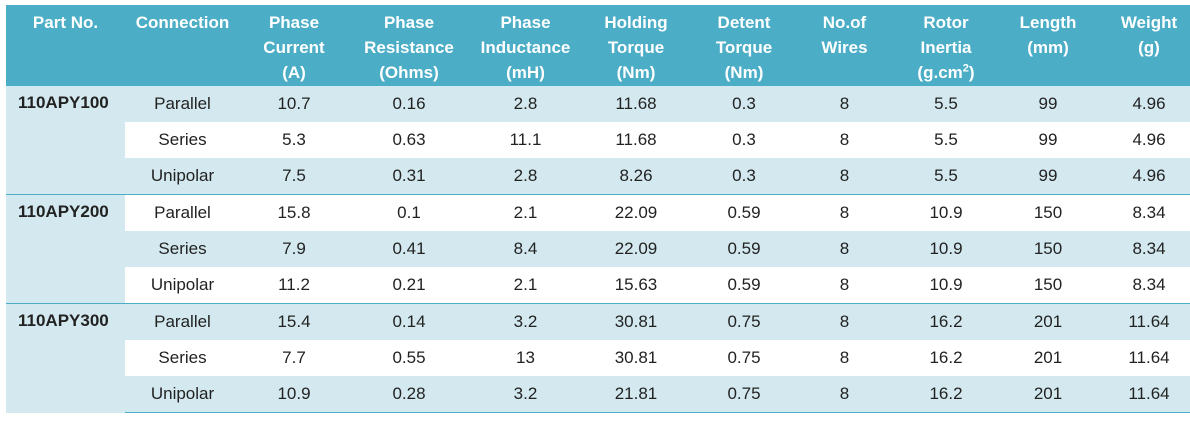 Image resolution: width=1190 pixels, height=425 pixels. Describe the element at coordinates (844, 45) in the screenshot. I see `header-no-of-wires: No.of Wires` at that location.